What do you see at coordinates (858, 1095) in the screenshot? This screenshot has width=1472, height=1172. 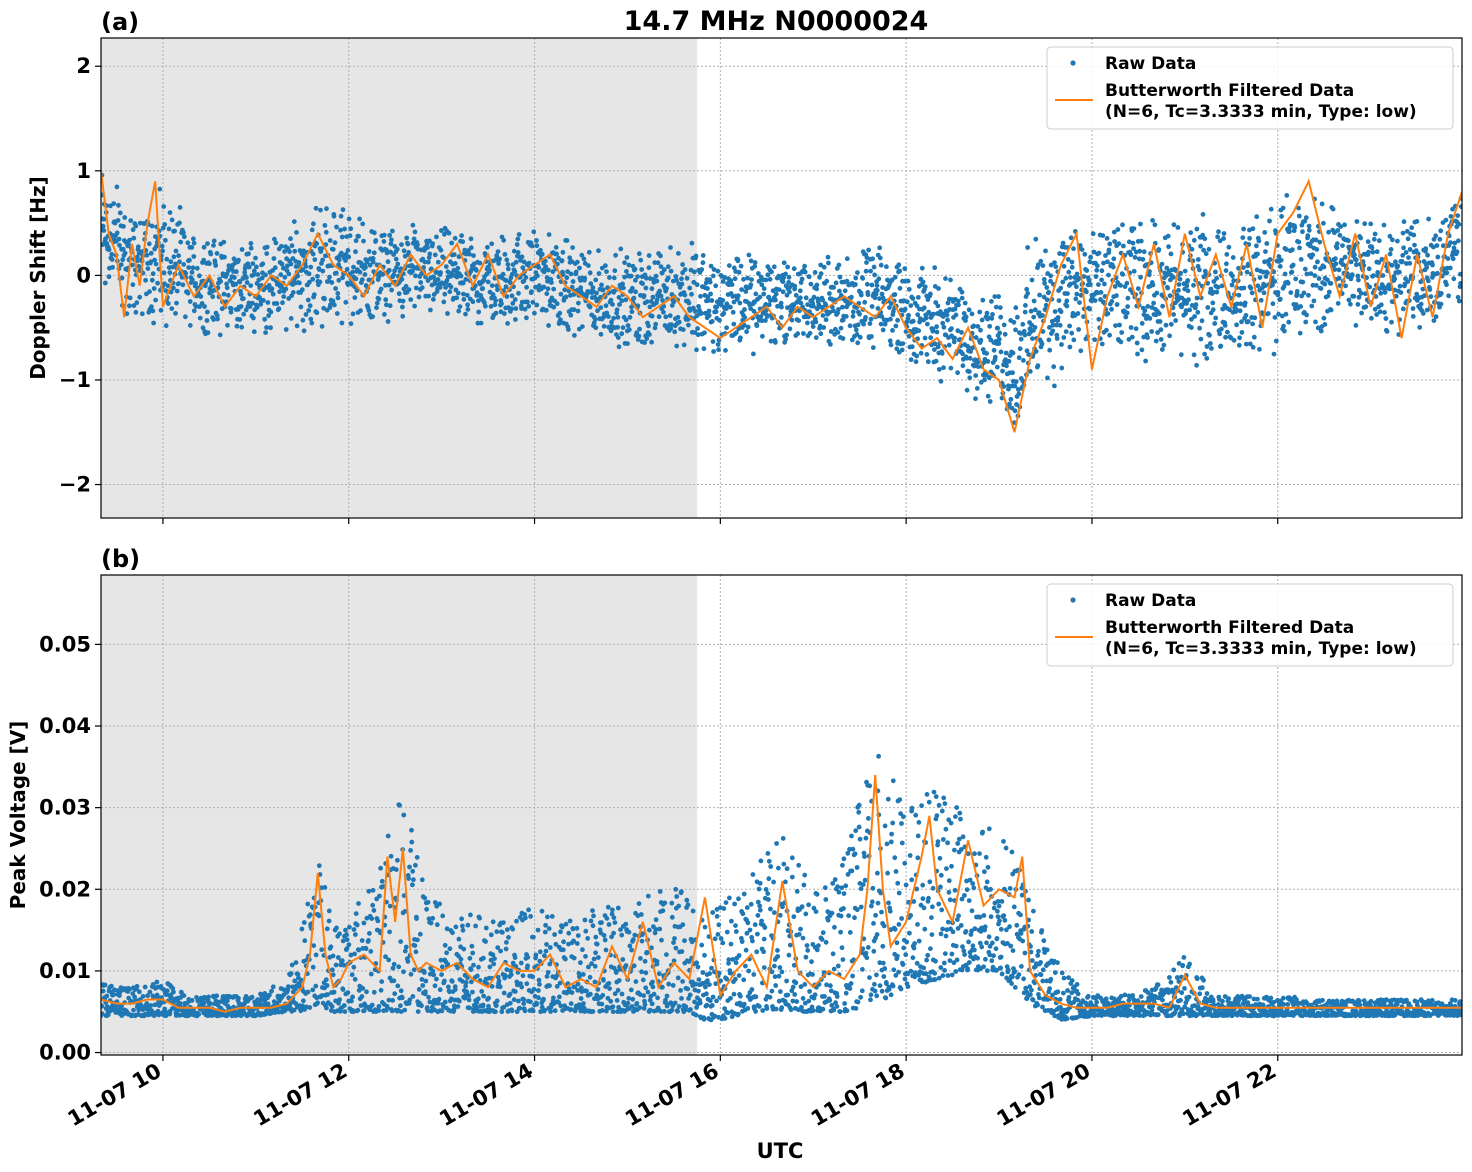 I see `x-tick-label: 11-07 18` at bounding box center [858, 1095].